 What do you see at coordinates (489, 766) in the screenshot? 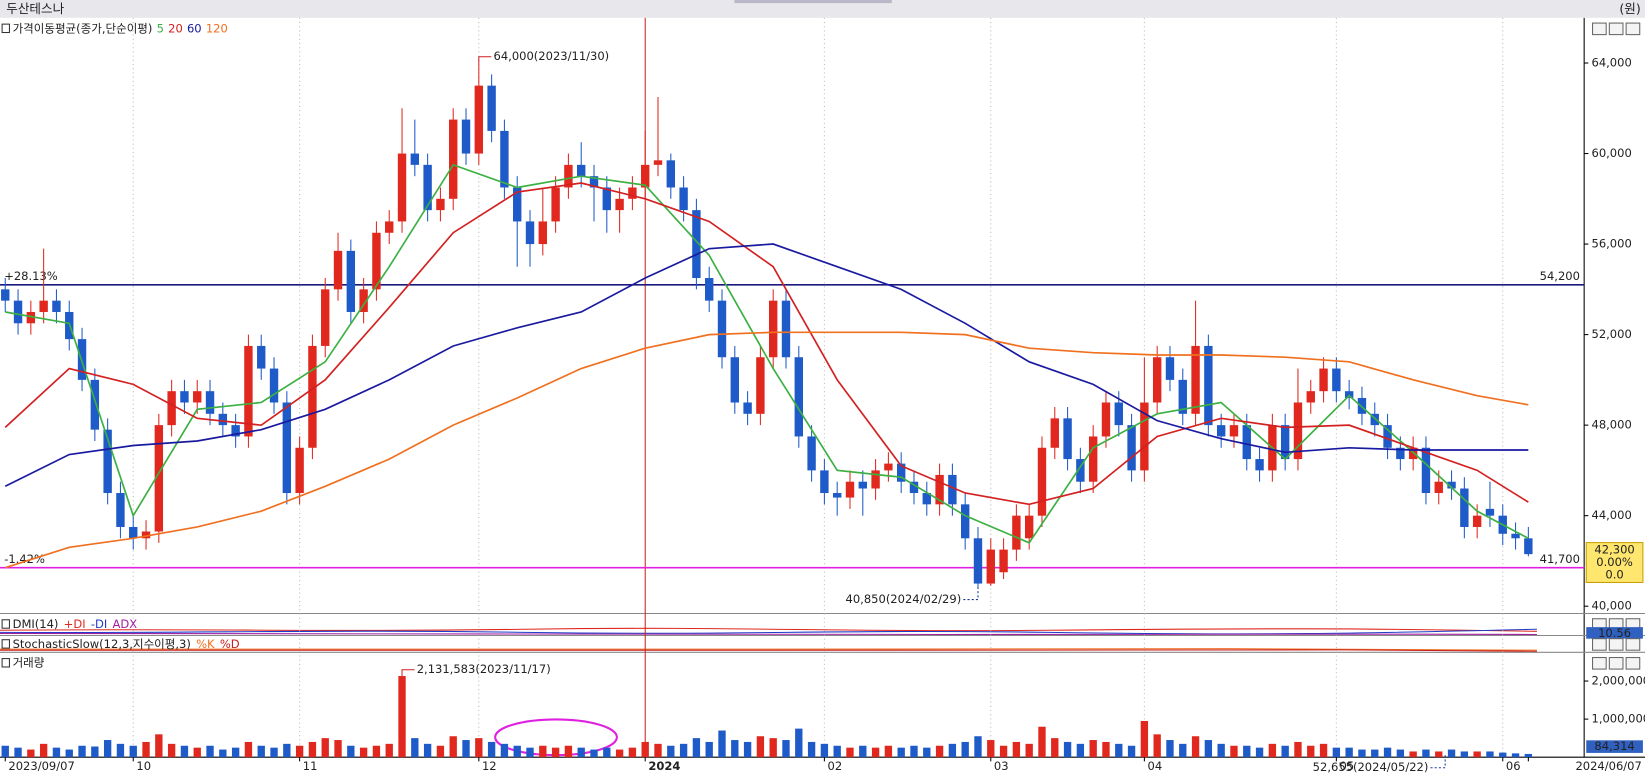
I see `x-tick-label: 12` at bounding box center [489, 766].